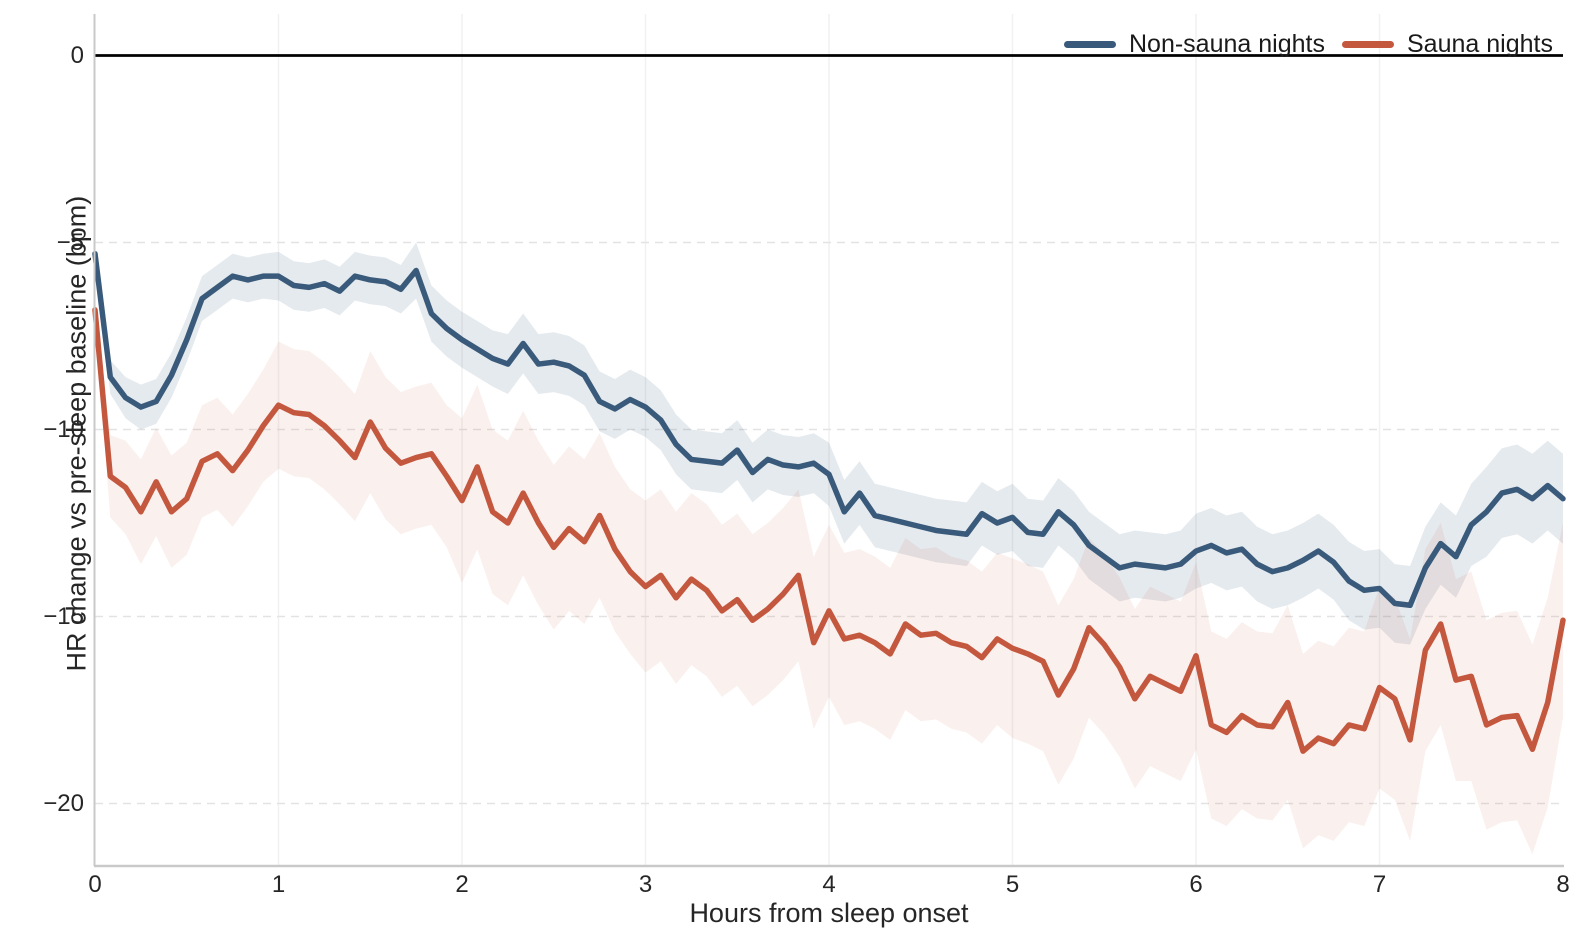 The width and height of the screenshot is (1584, 944). Describe the element at coordinates (278, 884) in the screenshot. I see `x-tick-label-1: 1` at that location.